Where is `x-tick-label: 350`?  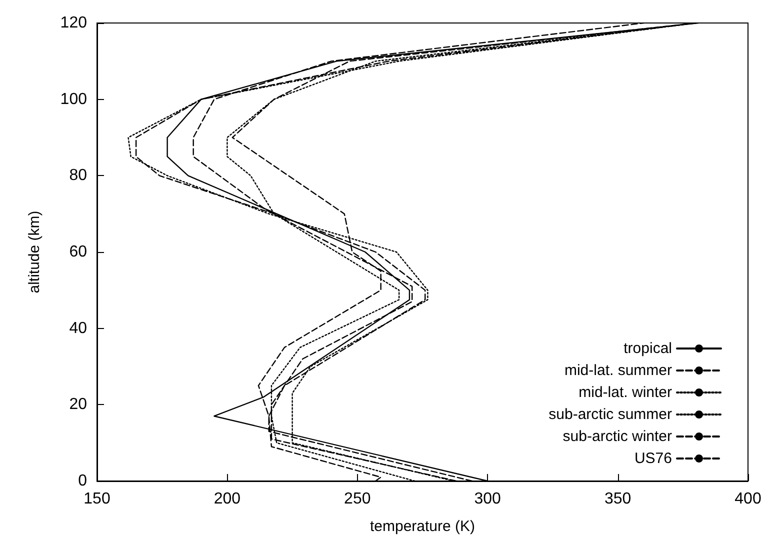
x-tick-label: 350 is located at coordinates (618, 499).